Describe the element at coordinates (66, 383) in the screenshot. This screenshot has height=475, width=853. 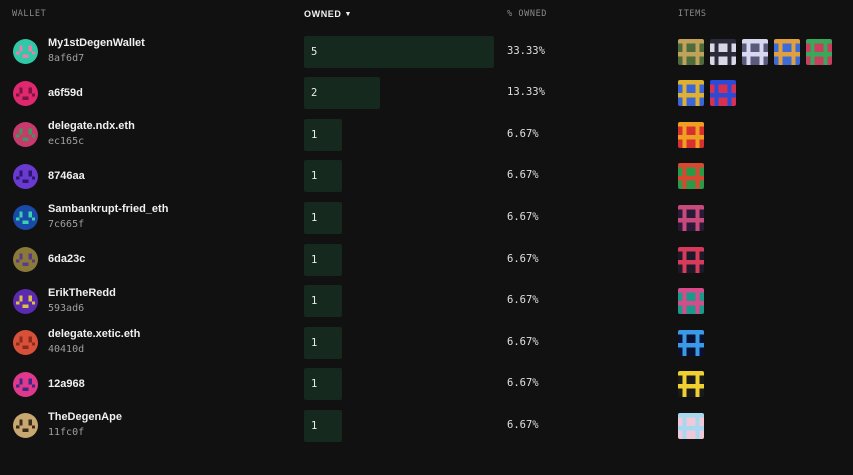
I see `wallet-name: 12a968` at that location.